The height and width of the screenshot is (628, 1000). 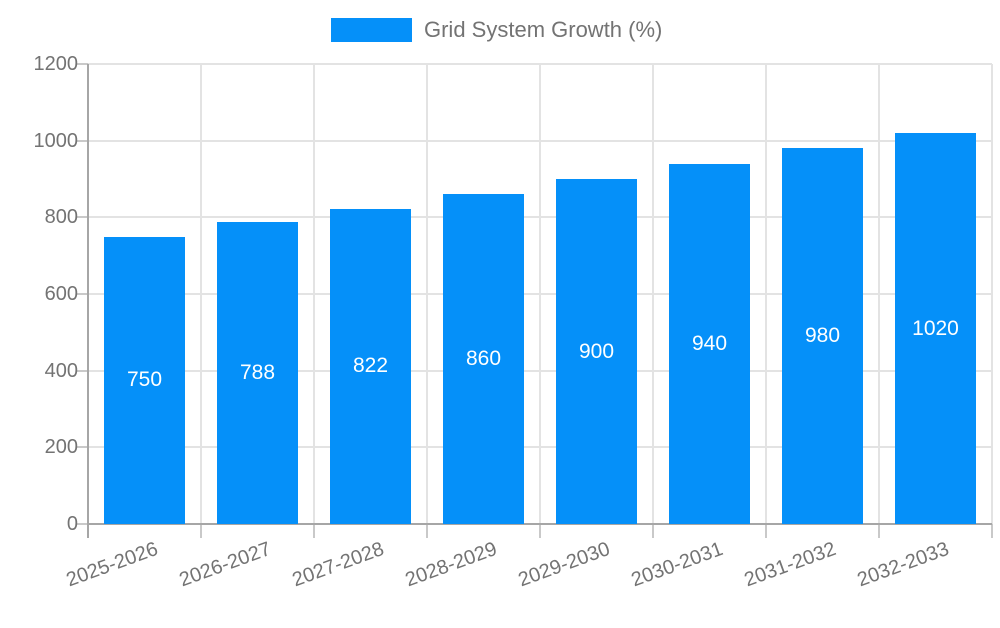 I want to click on bar-value-label: 940, so click(x=709, y=343).